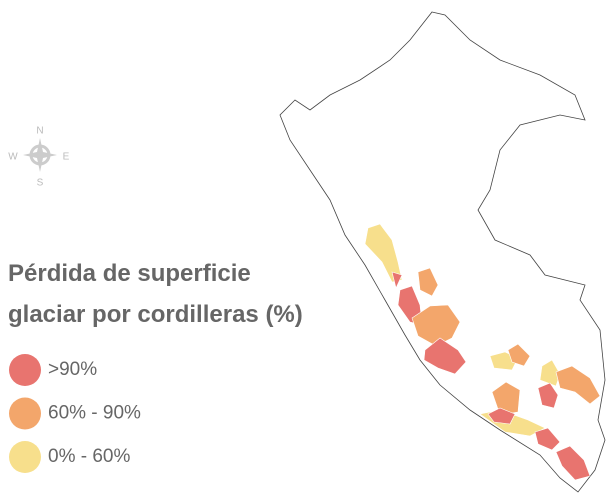 This screenshot has width=612, height=497. I want to click on legend-label: >90%, so click(72, 369).